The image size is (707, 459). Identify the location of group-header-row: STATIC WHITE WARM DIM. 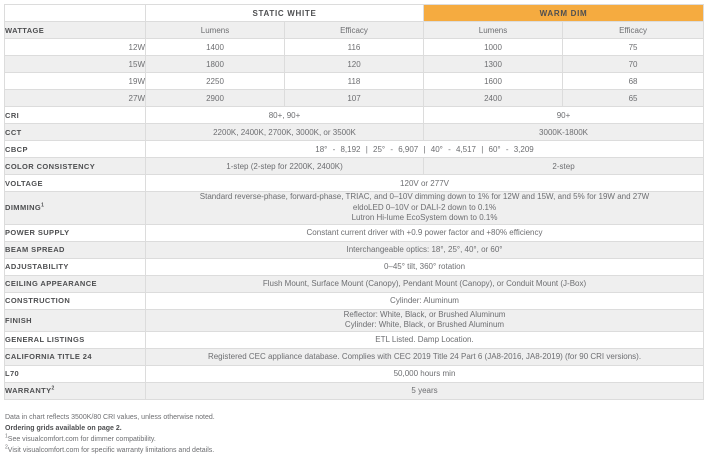
(354, 13).